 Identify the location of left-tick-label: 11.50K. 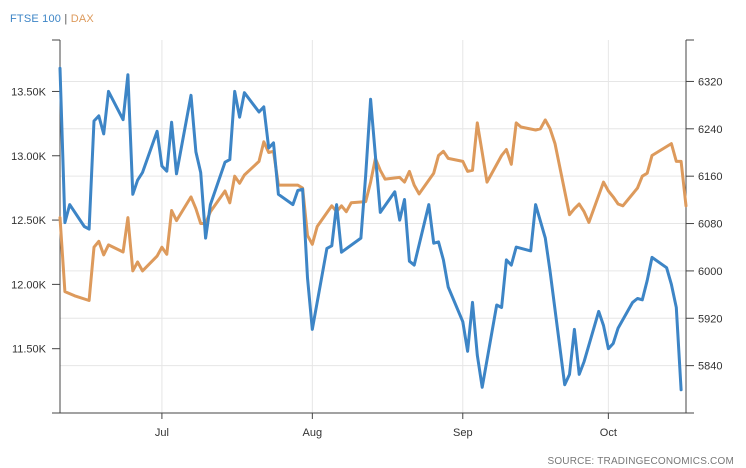
(29, 350).